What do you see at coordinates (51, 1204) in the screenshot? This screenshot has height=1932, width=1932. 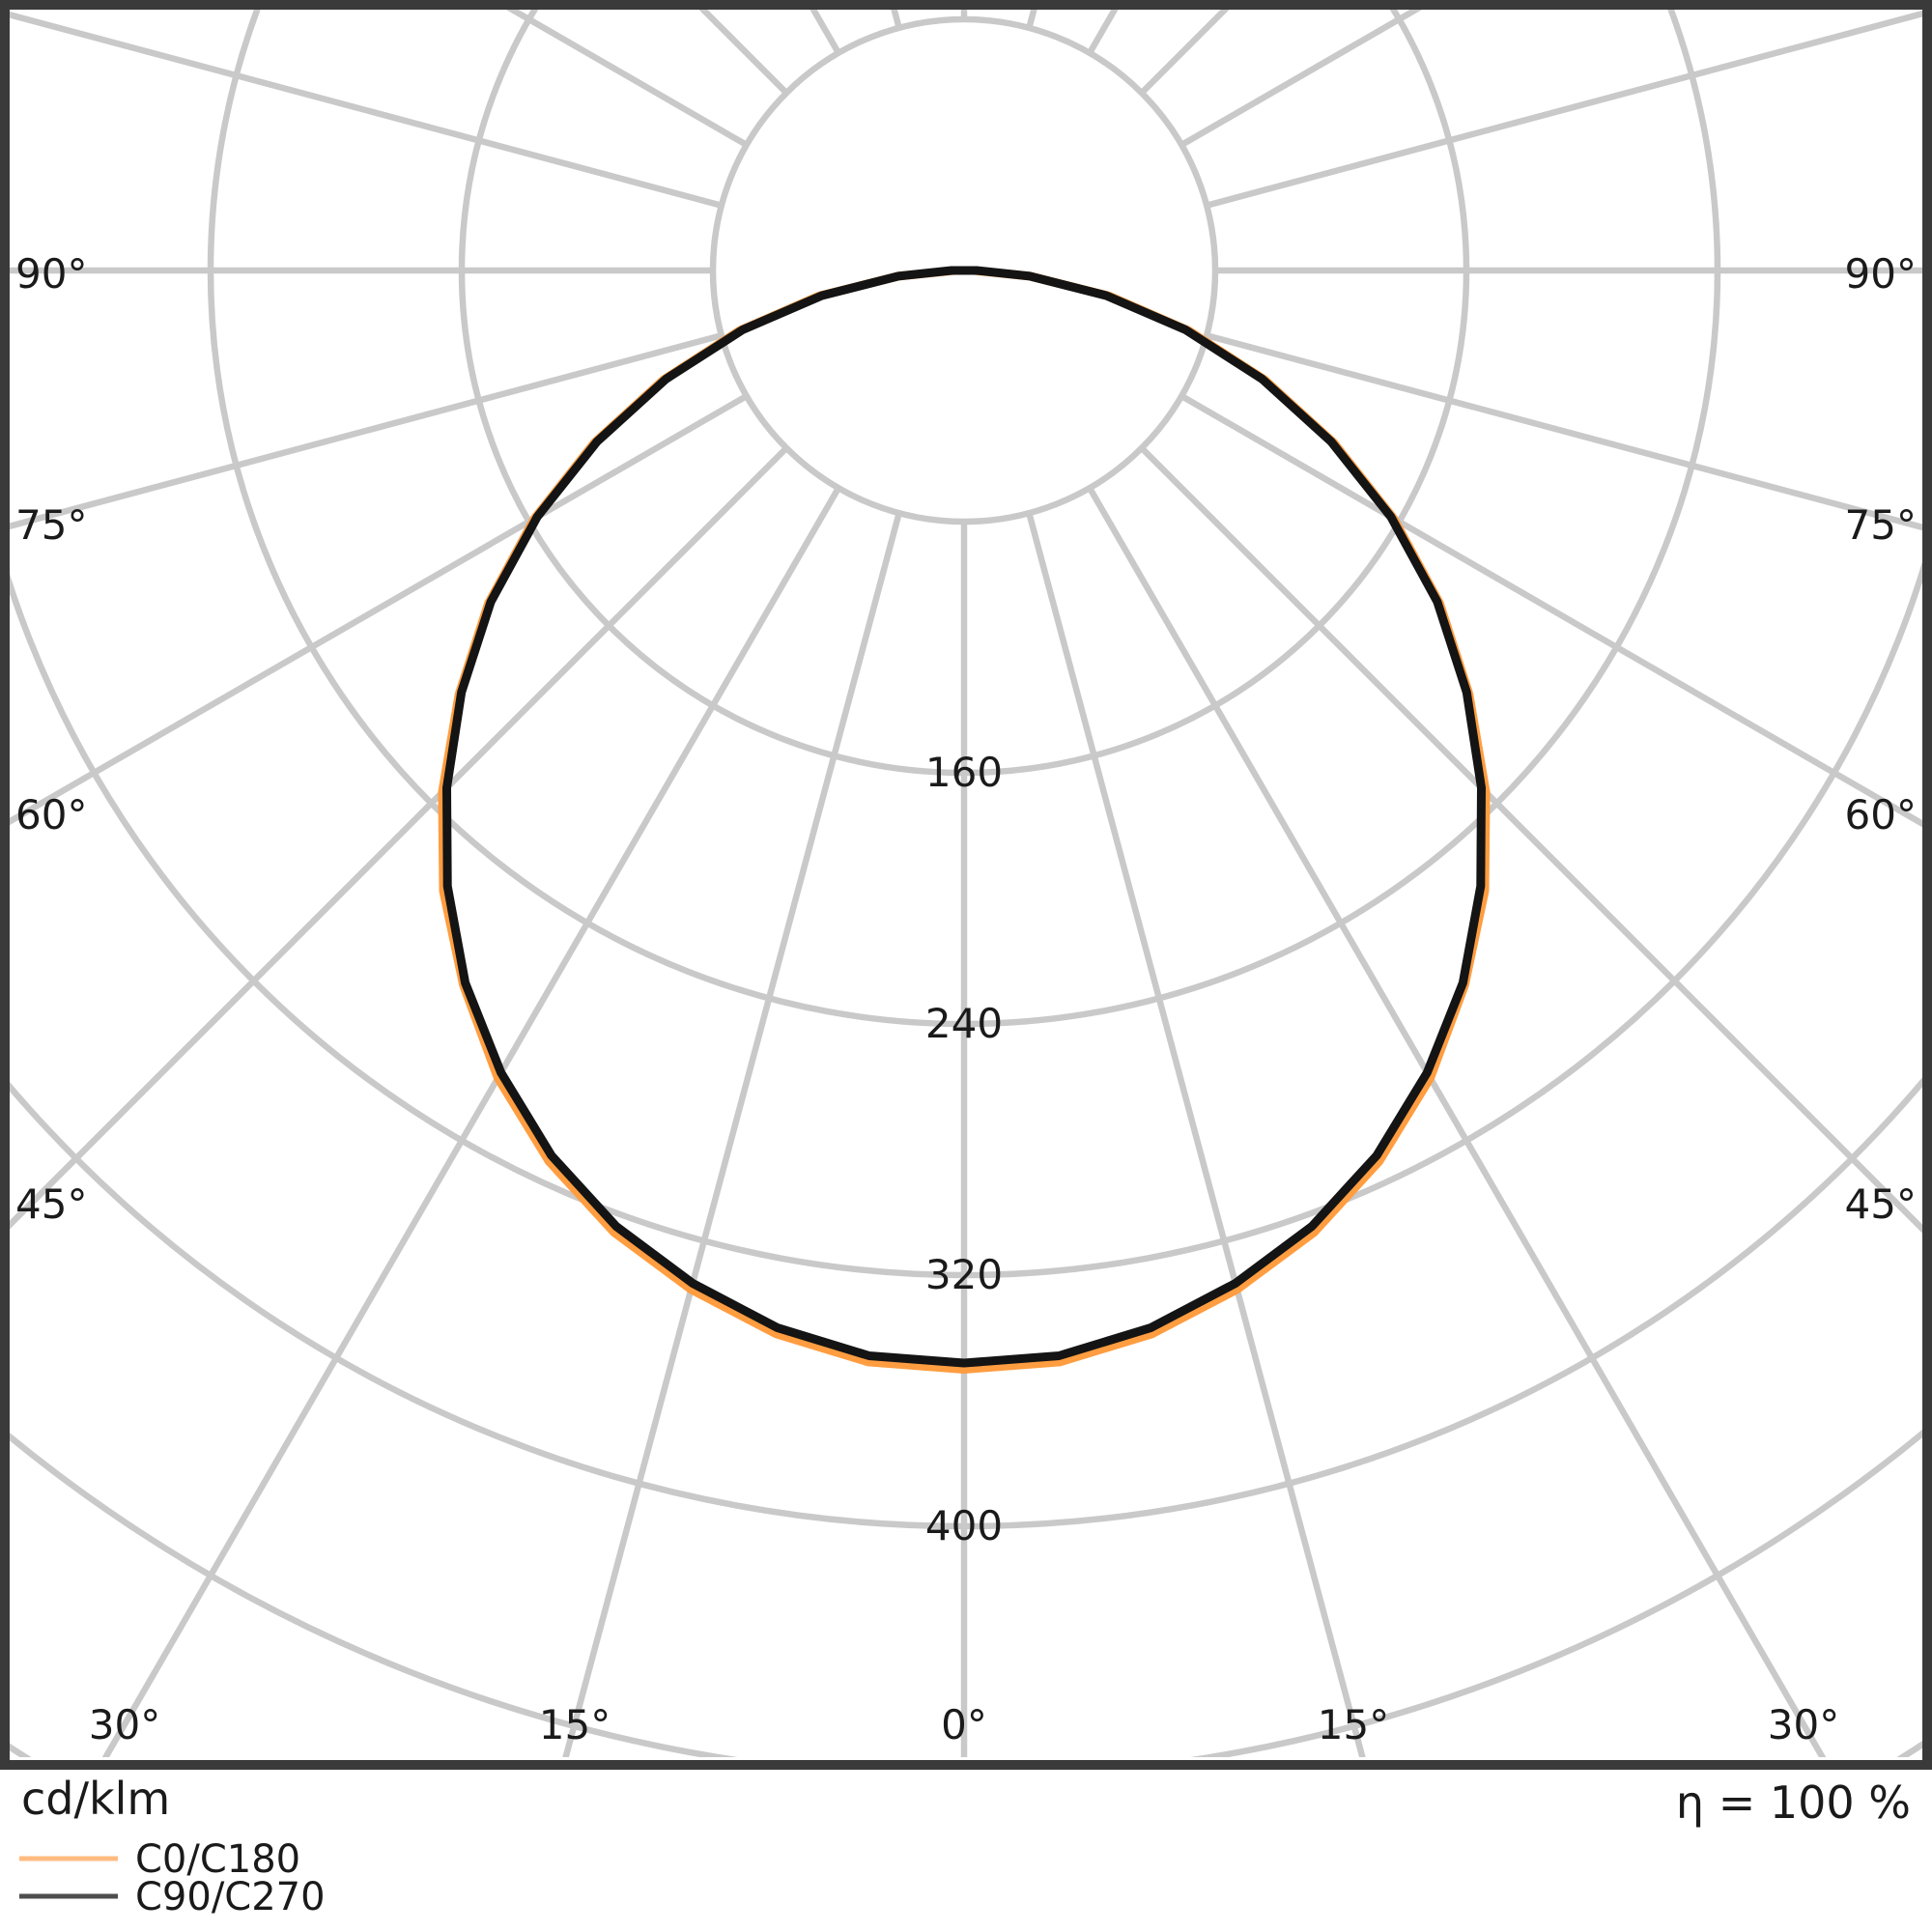 I see `angle-label-left-45°: 45°` at bounding box center [51, 1204].